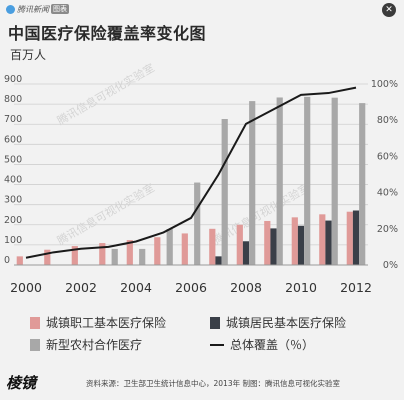 This screenshot has height=400, width=404. I want to click on y-left-tick-label: 700, so click(13, 119).